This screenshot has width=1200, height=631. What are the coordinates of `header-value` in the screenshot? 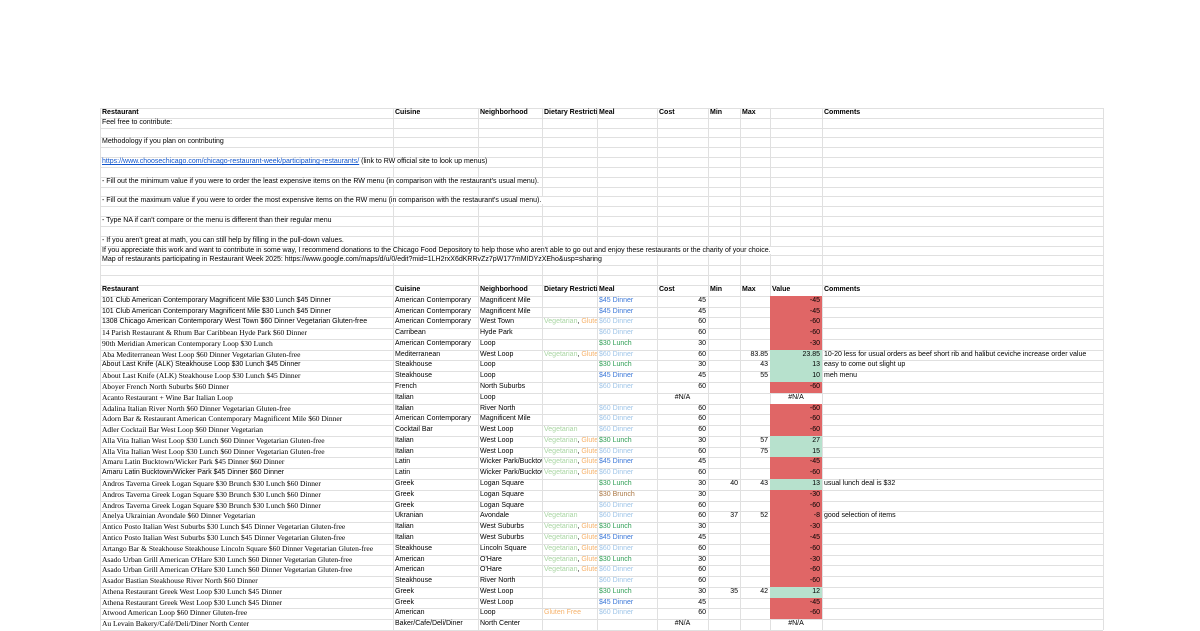 It's located at (796, 113).